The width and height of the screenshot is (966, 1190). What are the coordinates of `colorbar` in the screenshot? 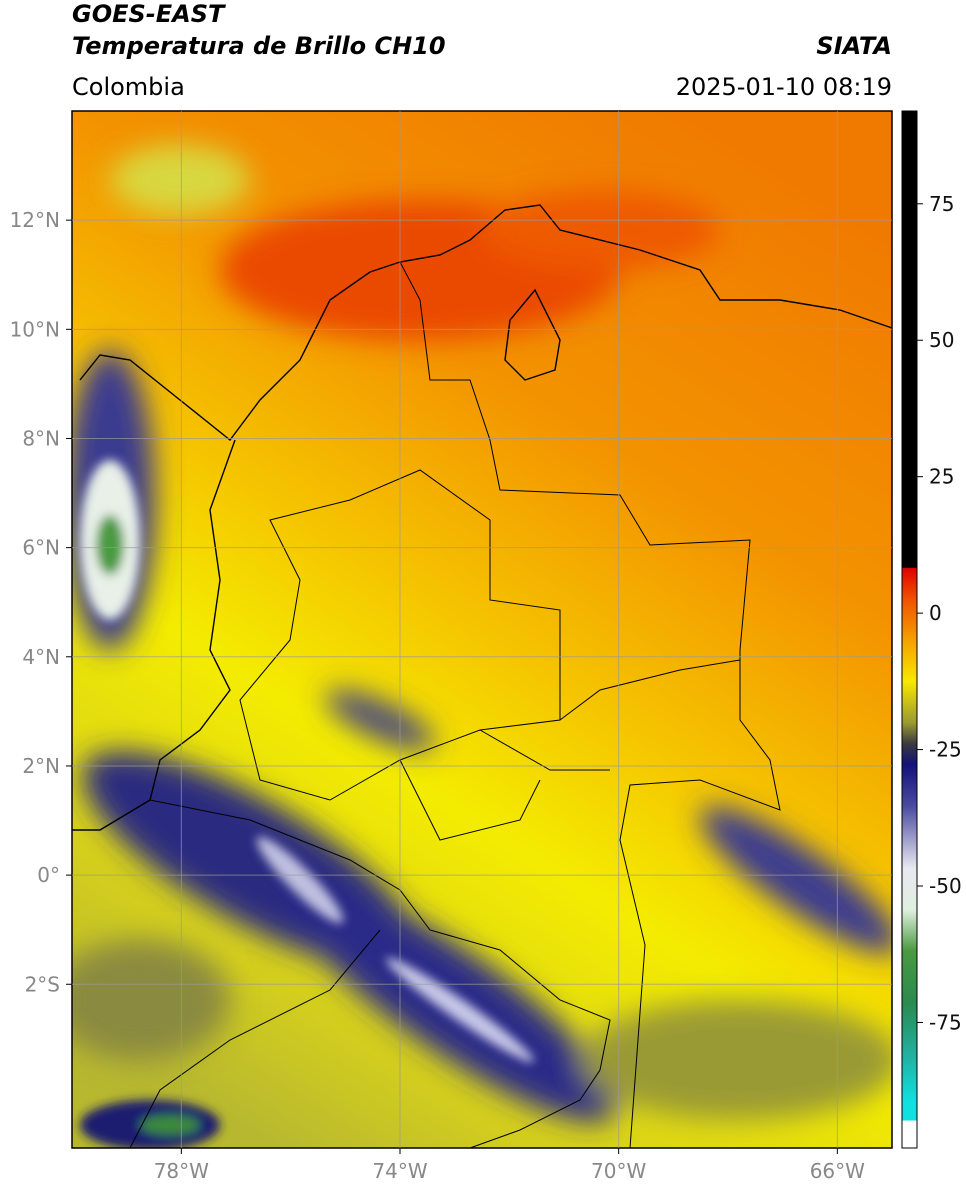 It's located at (909, 629).